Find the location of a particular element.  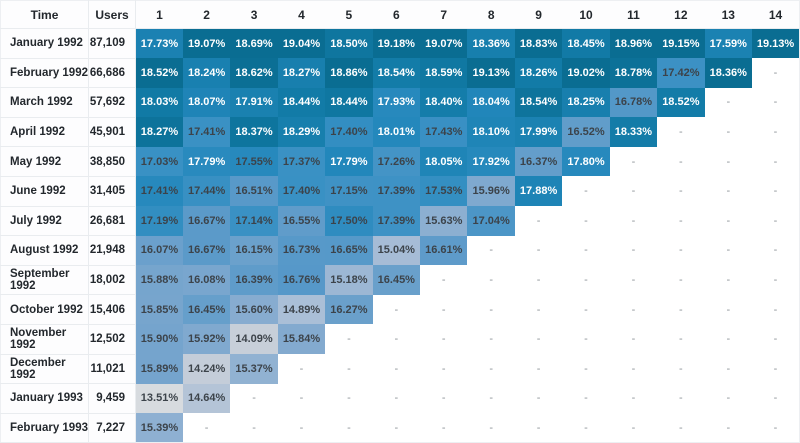

retention-cell: 14.09% is located at coordinates (254, 339).